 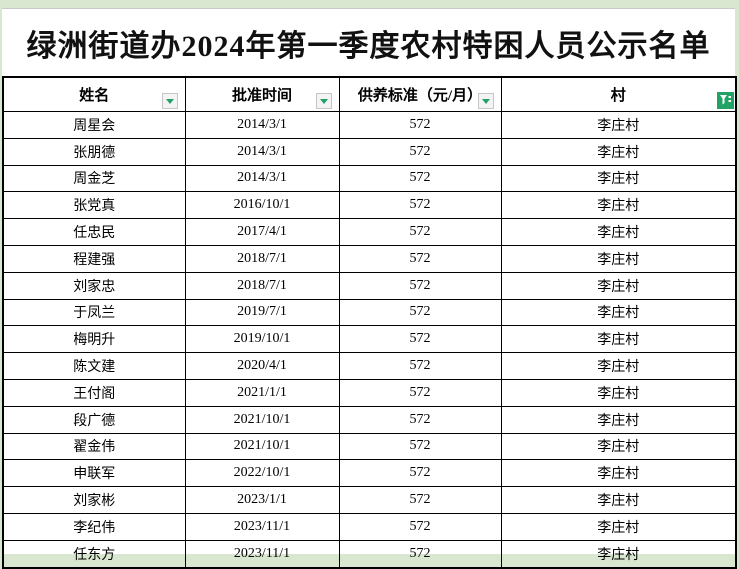 I want to click on cell-approval-date: 2017/4/1, so click(x=262, y=232).